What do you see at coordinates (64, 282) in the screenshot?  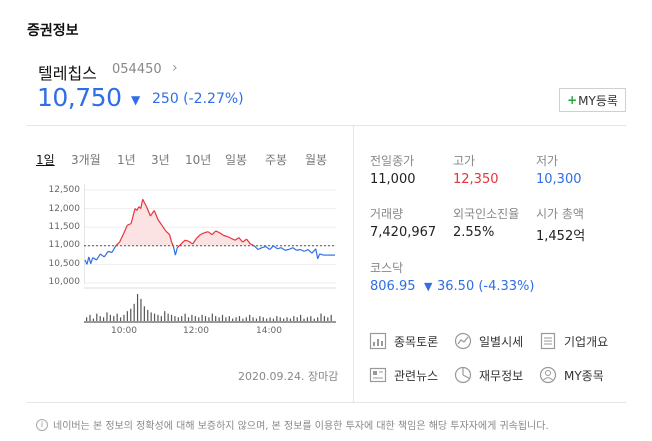 I see `y-tick-label: 10,000` at bounding box center [64, 282].